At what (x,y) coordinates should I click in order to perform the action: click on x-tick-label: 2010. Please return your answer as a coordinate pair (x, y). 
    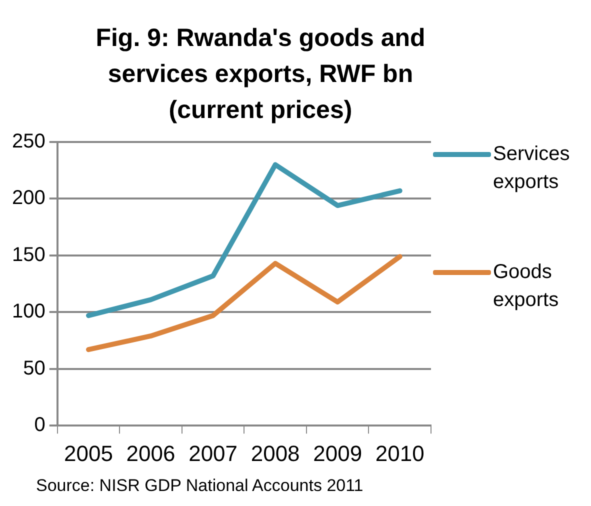
    Looking at the image, I should click on (399, 453).